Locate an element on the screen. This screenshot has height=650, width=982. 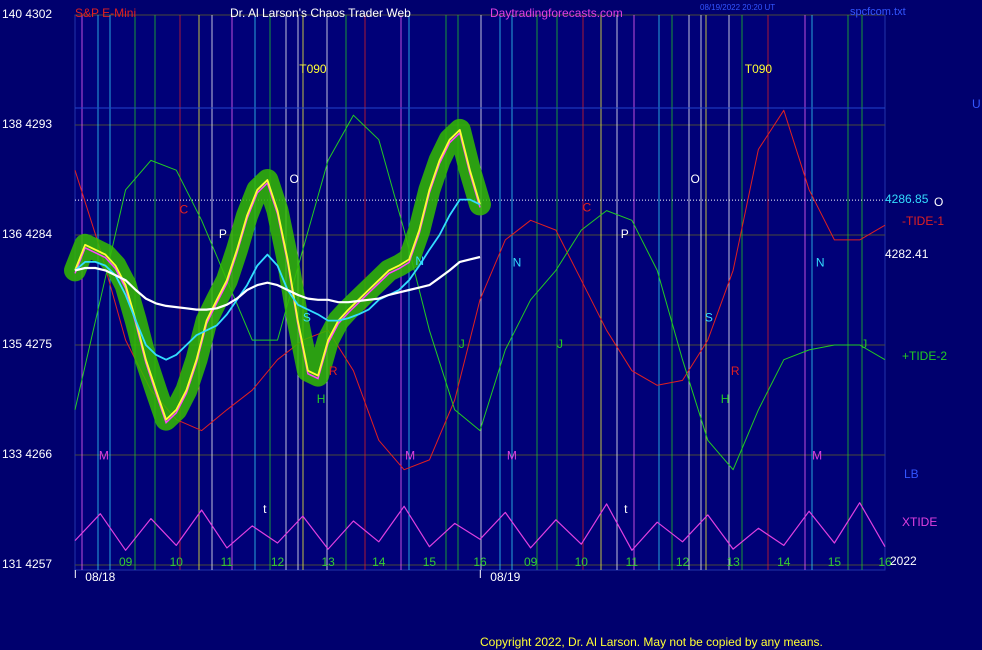
y-tick-label: 138 4293 is located at coordinates (27, 124).